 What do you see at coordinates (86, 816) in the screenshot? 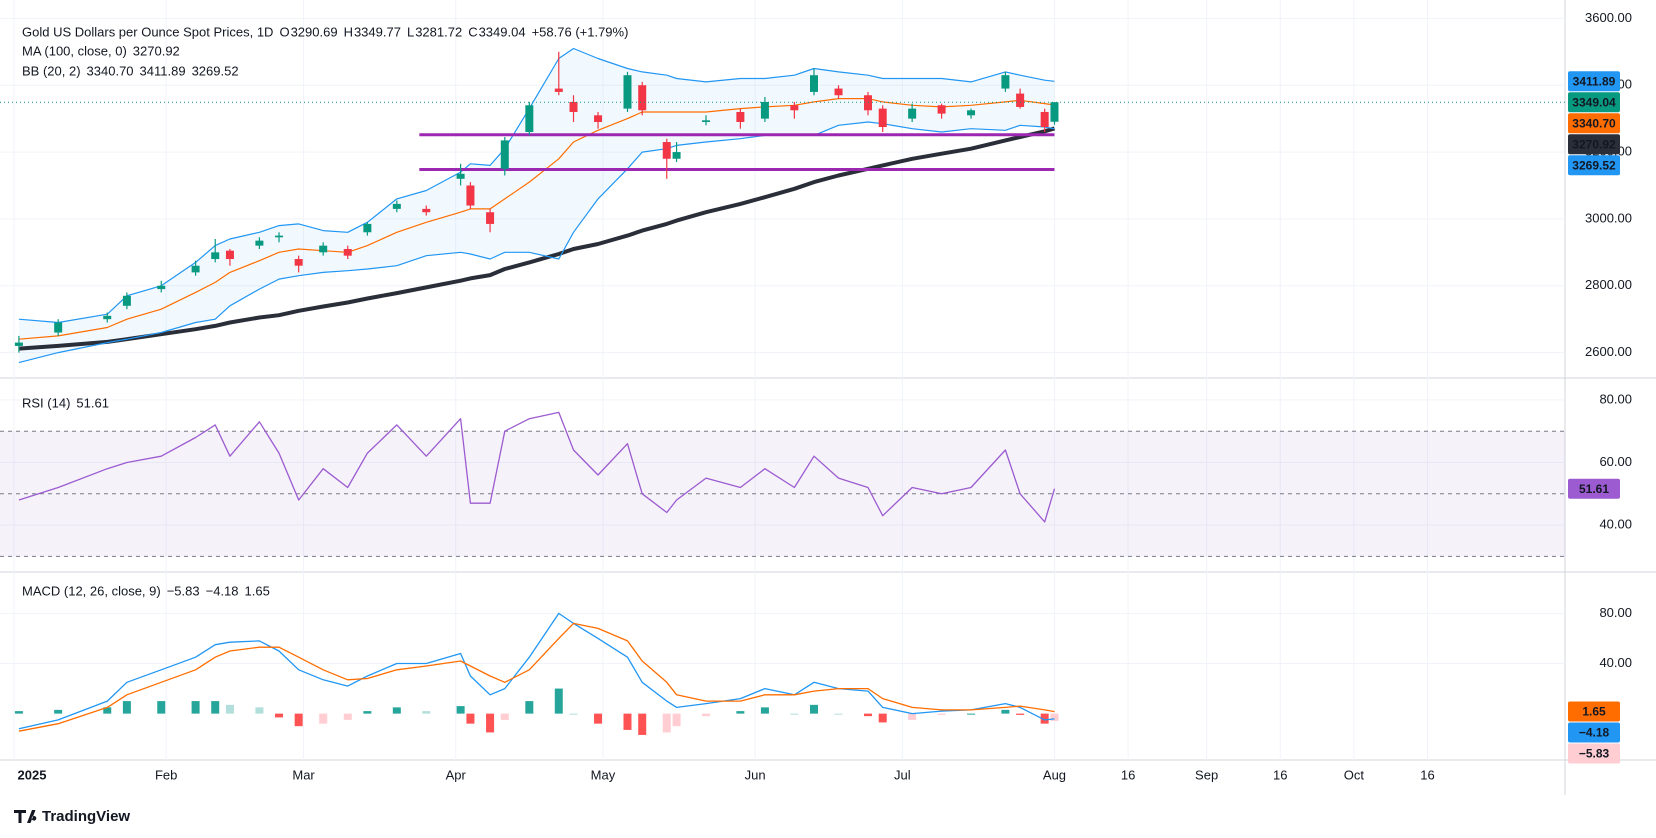
I see `brand: TradingView` at bounding box center [86, 816].